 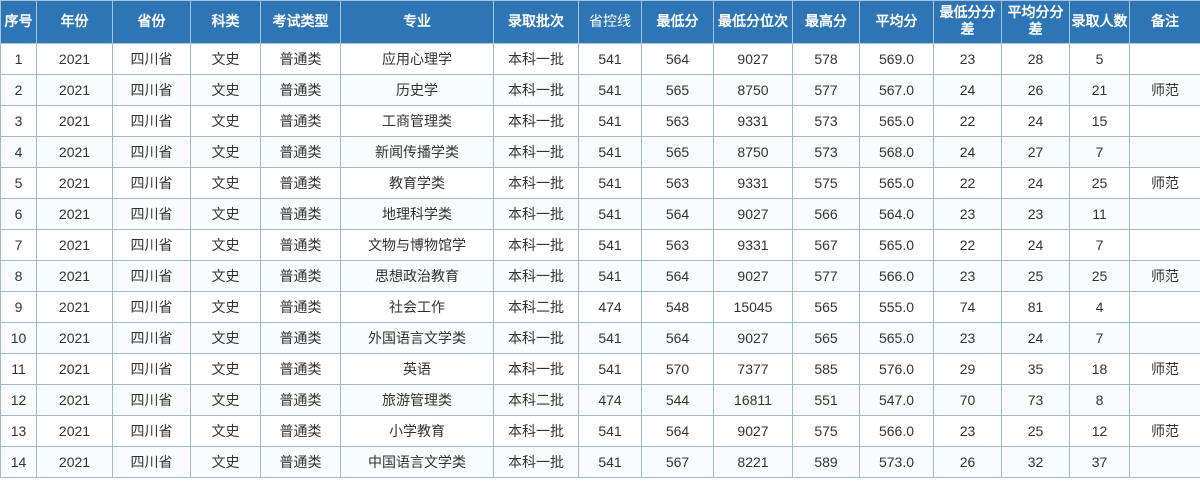 What do you see at coordinates (896, 431) in the screenshot?
I see `cell-avg-score: 566.0` at bounding box center [896, 431].